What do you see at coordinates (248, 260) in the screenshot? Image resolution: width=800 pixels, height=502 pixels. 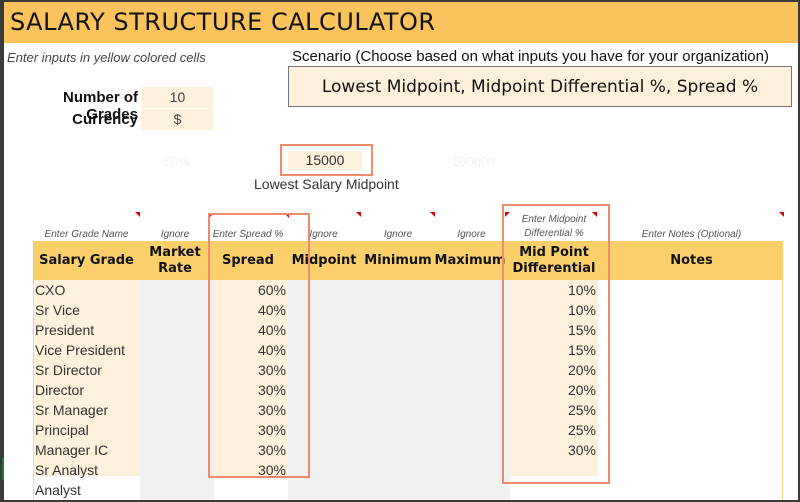 I see `header-spread: Spread` at bounding box center [248, 260].